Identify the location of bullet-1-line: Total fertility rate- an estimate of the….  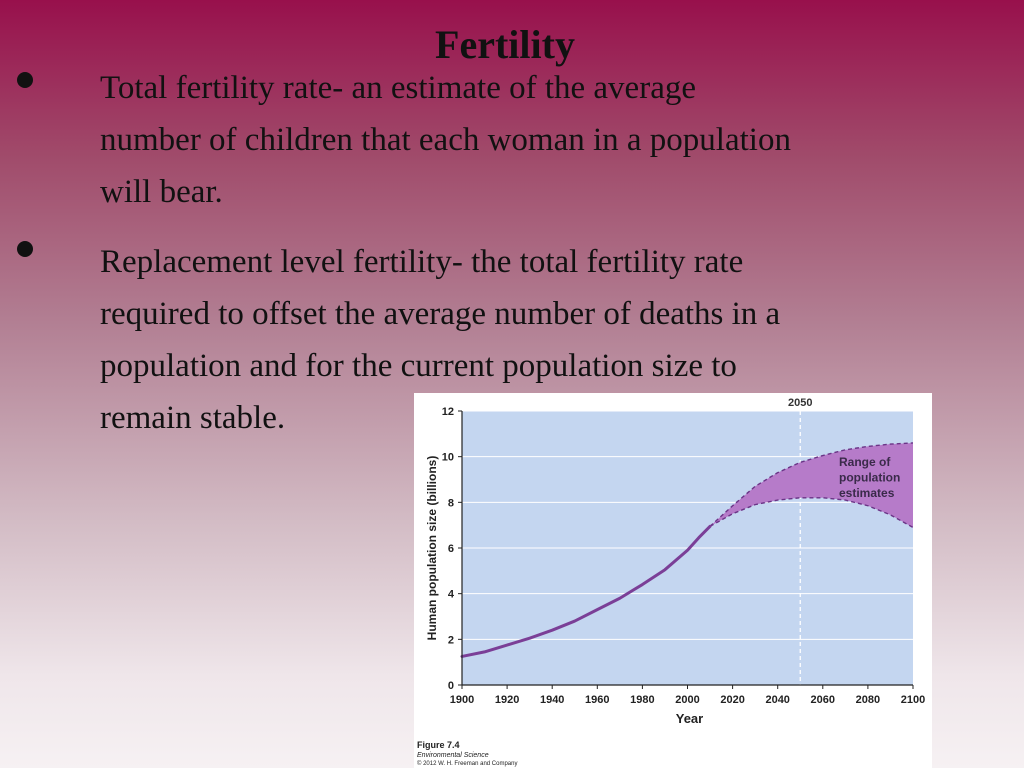
(398, 88).